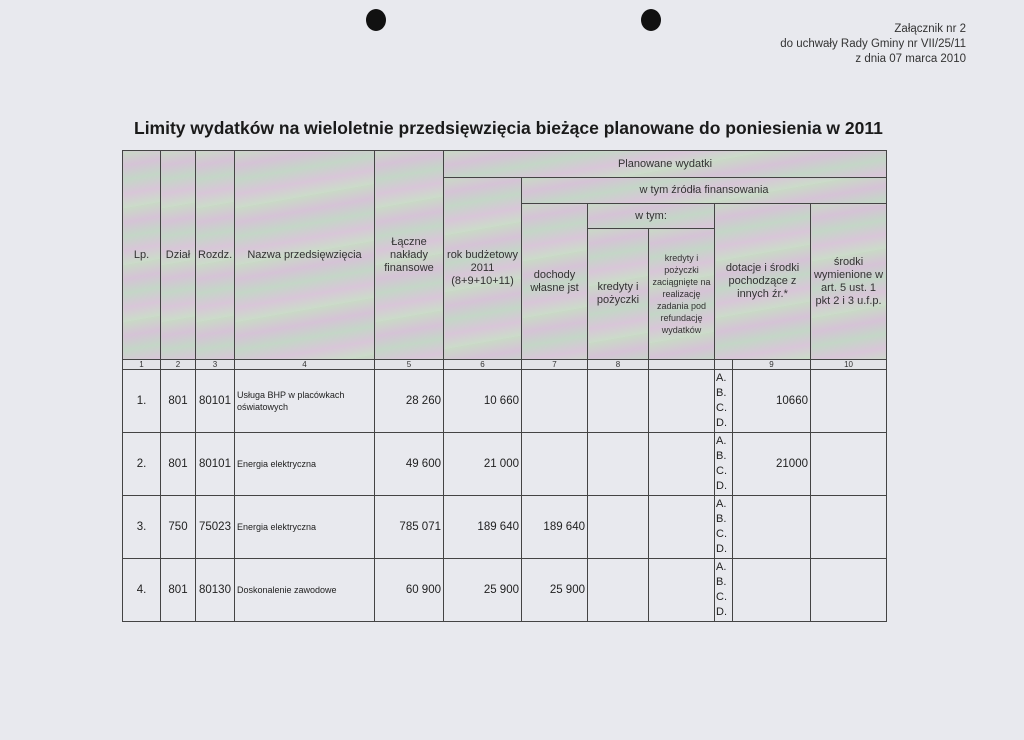 Image resolution: width=1024 pixels, height=740 pixels. I want to click on column-number: 4, so click(304, 364).